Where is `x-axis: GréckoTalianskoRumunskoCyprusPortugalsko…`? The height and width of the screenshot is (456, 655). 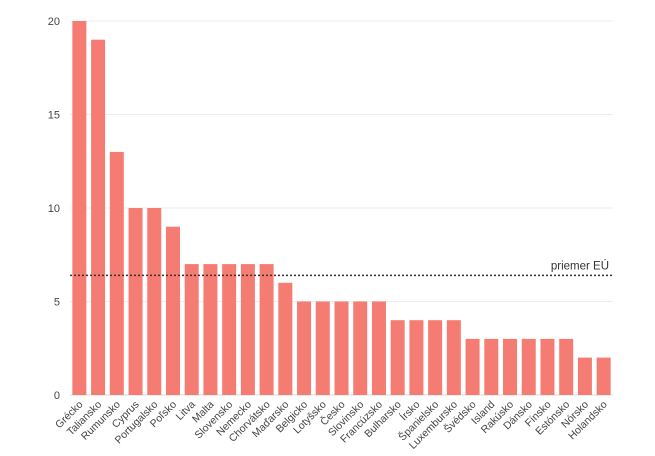 x-axis: GréckoTalianskoRumunskoCyprusPortugalsko… is located at coordinates (331, 425).